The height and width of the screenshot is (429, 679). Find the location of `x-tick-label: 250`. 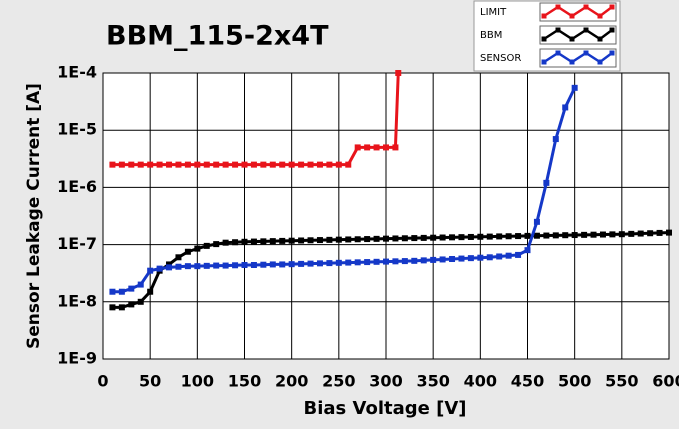

x-tick-label: 250 is located at coordinates (338, 381).